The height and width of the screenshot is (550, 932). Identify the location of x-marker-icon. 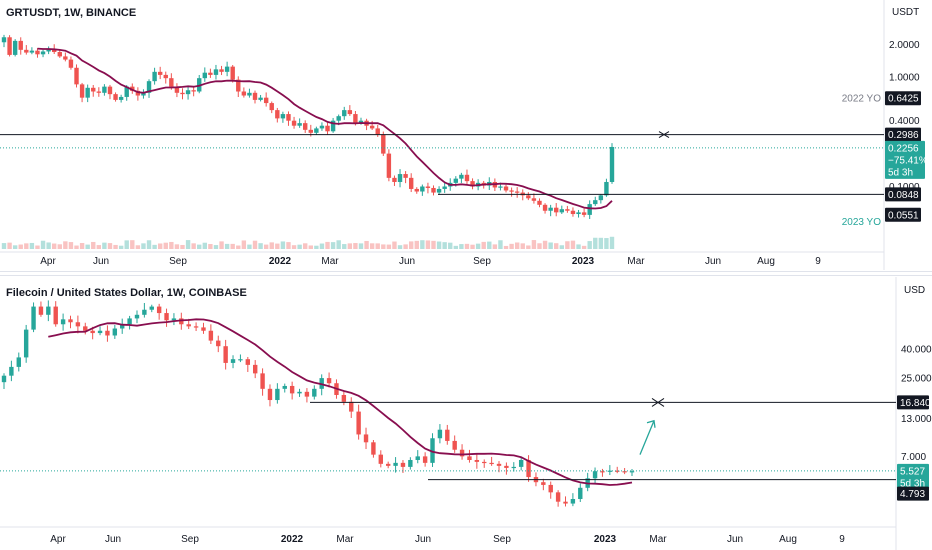
(664, 135).